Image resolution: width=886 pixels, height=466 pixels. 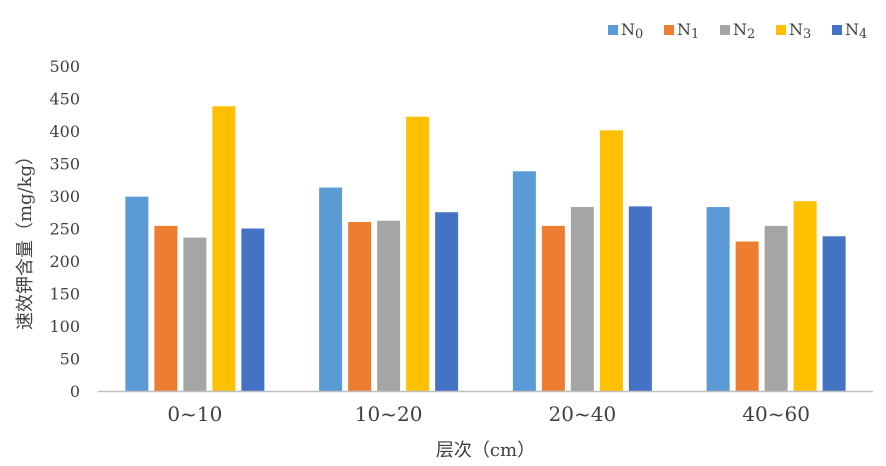 What do you see at coordinates (64, 99) in the screenshot?
I see `y-tick-label: 450` at bounding box center [64, 99].